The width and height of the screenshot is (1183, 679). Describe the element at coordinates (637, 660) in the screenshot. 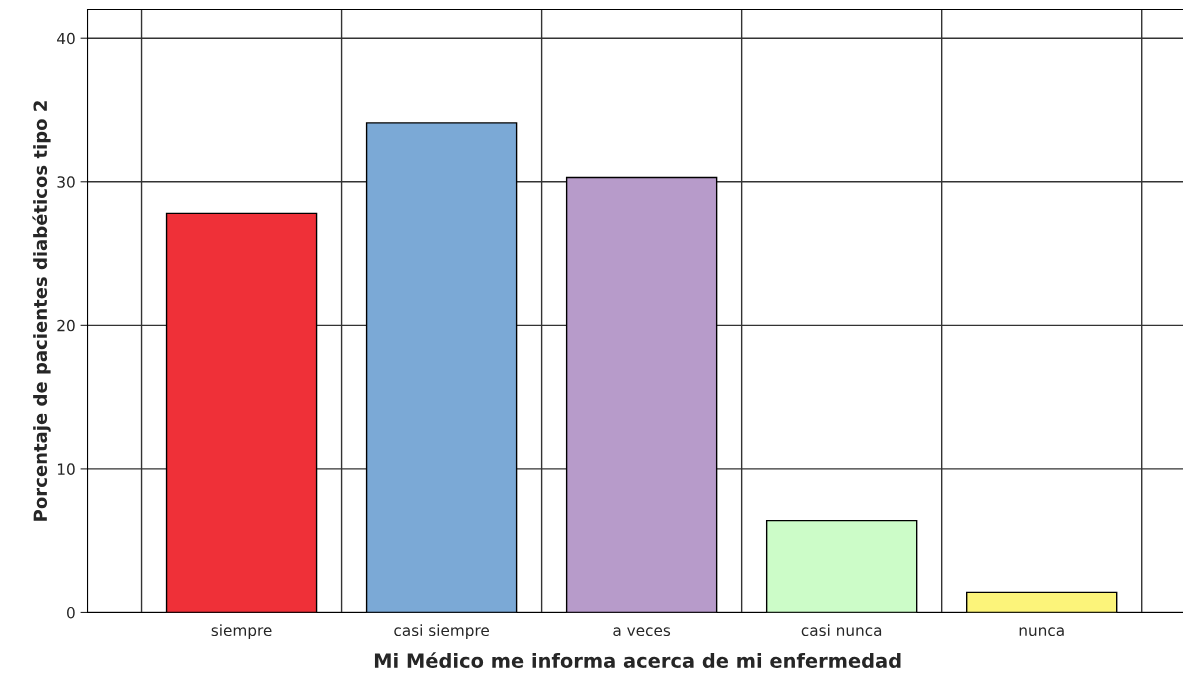

I see `x-axis-title: Mi Médico me informa acerca de mi enfermedad` at that location.